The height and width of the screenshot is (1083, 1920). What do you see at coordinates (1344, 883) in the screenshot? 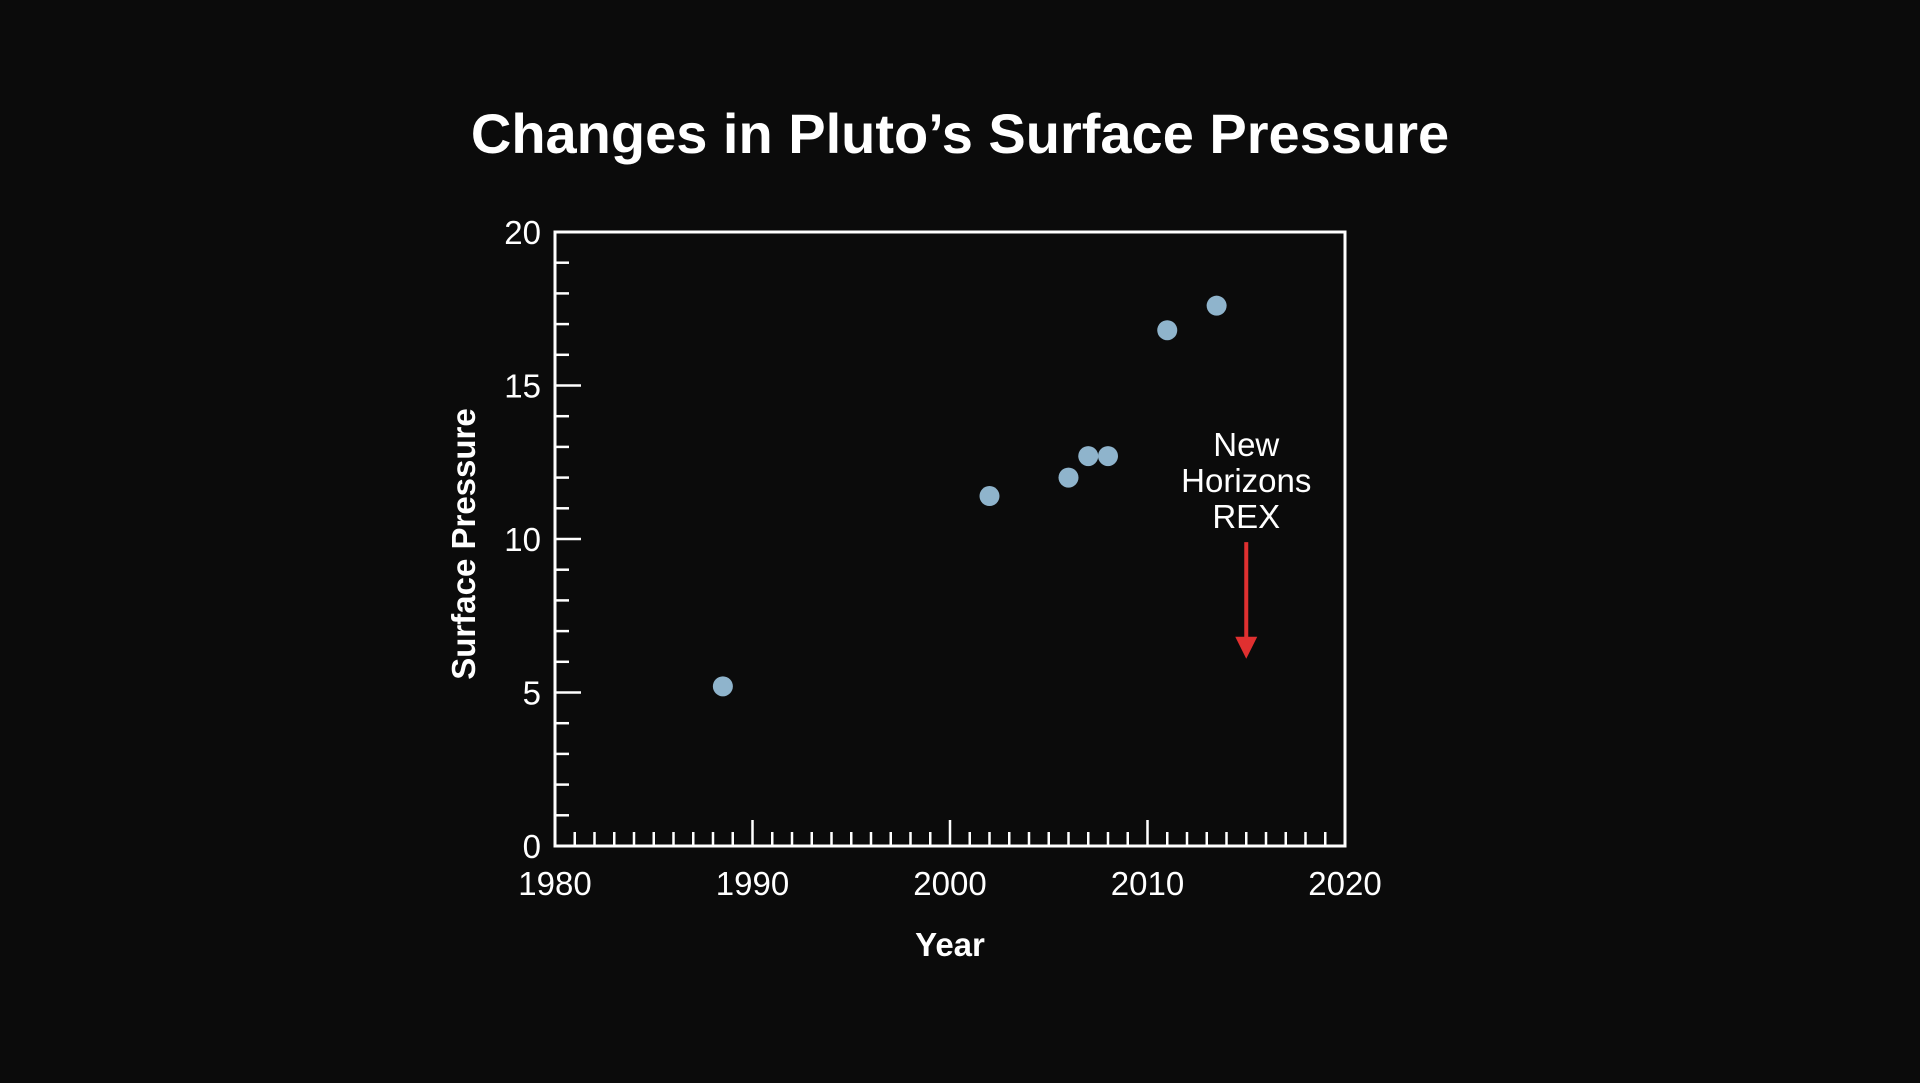
I see `x-tick-label: 2020` at bounding box center [1344, 883].